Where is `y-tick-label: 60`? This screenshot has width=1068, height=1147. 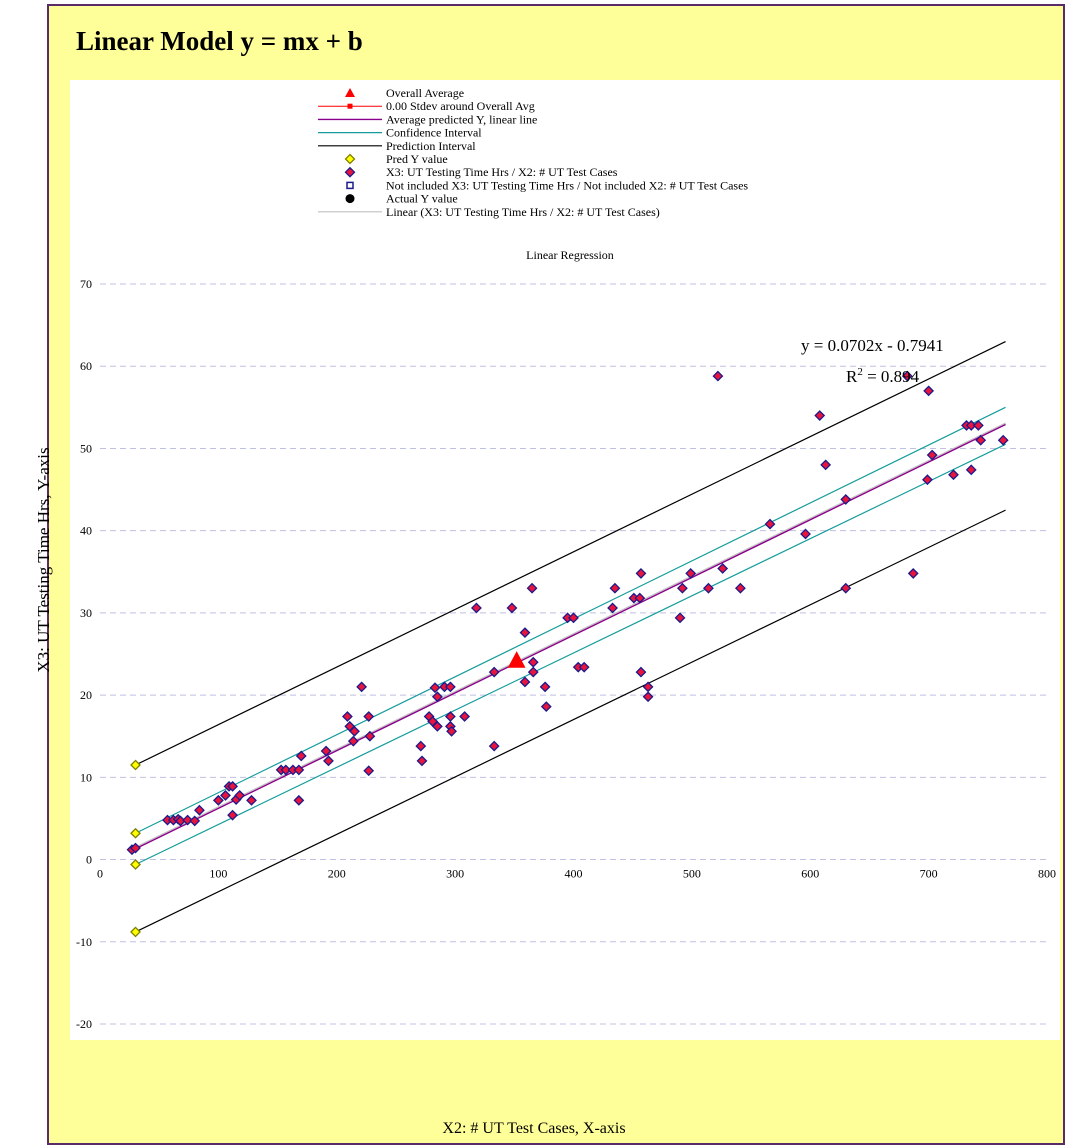 y-tick-label: 60 is located at coordinates (86, 366).